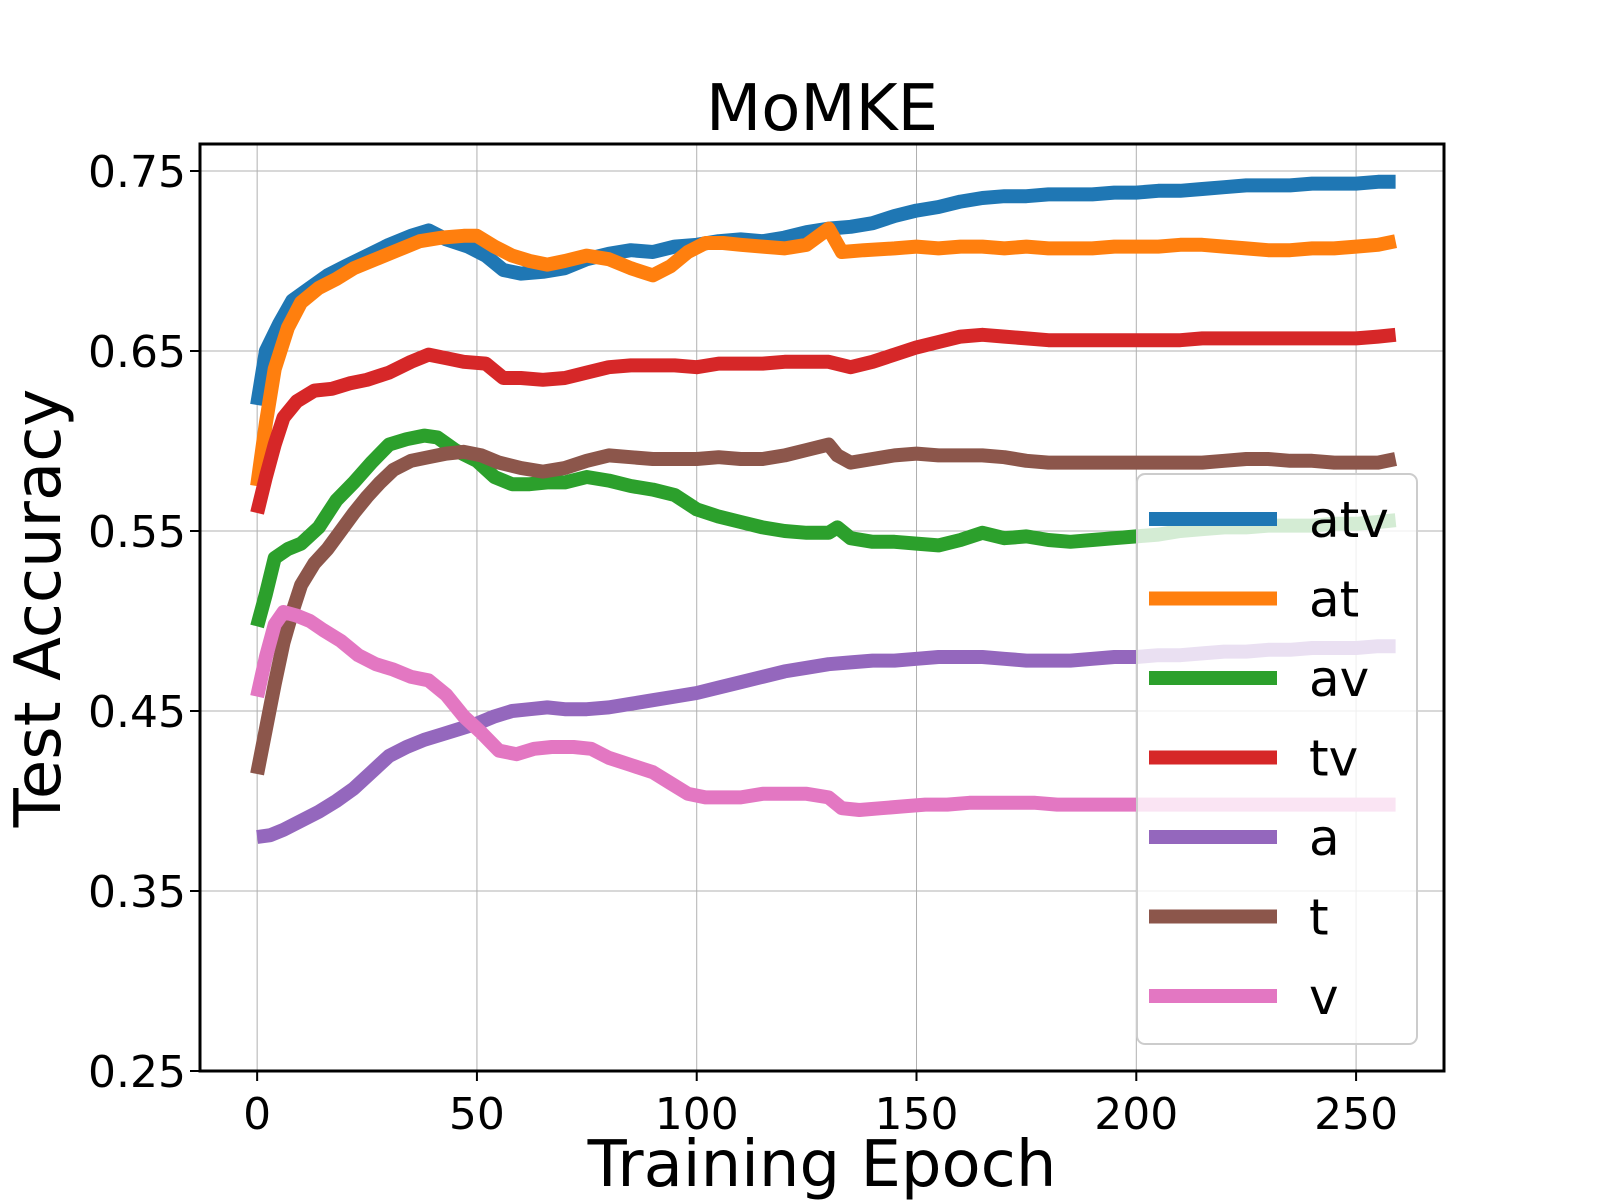 The width and height of the screenshot is (1600, 1200). Describe the element at coordinates (144, 622) in the screenshot. I see `y-axis-ticks: 0.25 0.35 0.45 0.55 0.65 0.75` at that location.